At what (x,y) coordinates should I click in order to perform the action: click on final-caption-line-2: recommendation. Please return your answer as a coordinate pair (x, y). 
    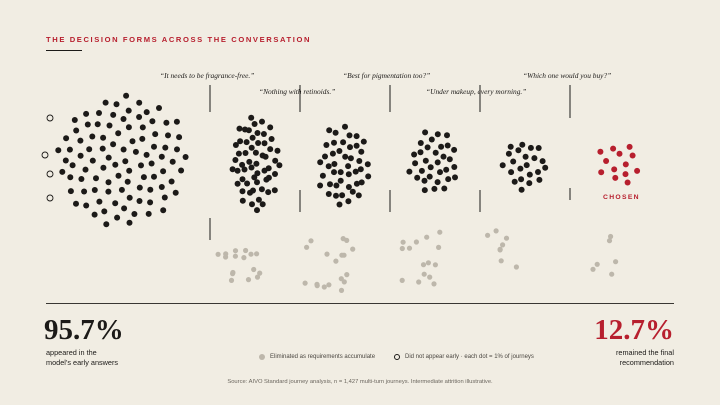
    Looking at the image, I should click on (646, 362).